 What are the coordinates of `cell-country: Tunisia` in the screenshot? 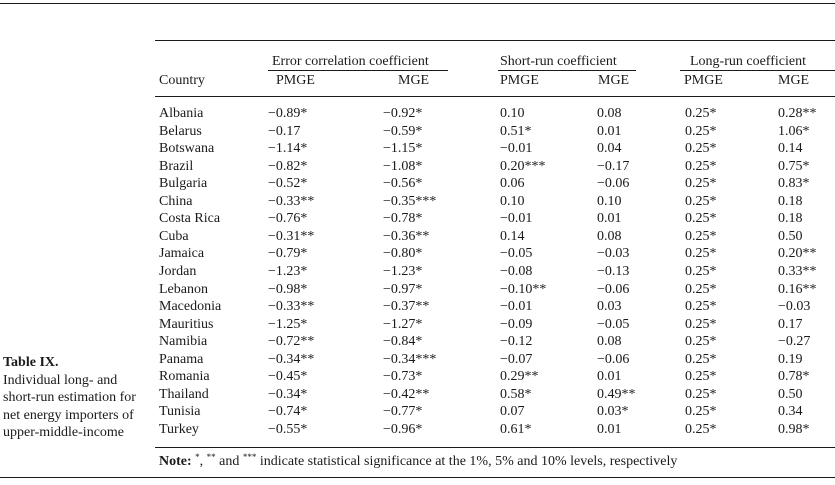 It's located at (180, 412).